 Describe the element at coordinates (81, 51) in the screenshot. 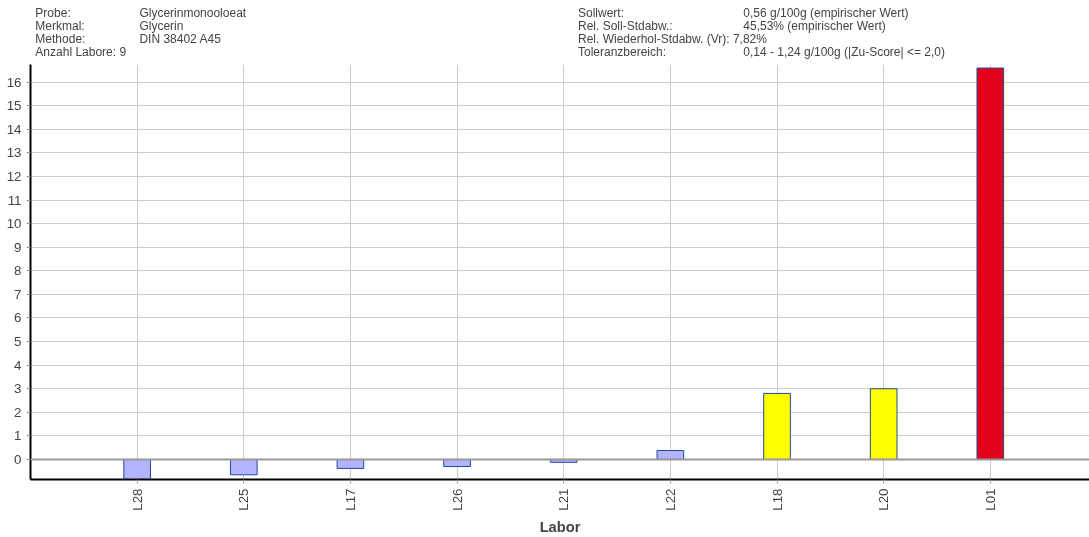

I see `text: Anzahl Labore: 9` at that location.